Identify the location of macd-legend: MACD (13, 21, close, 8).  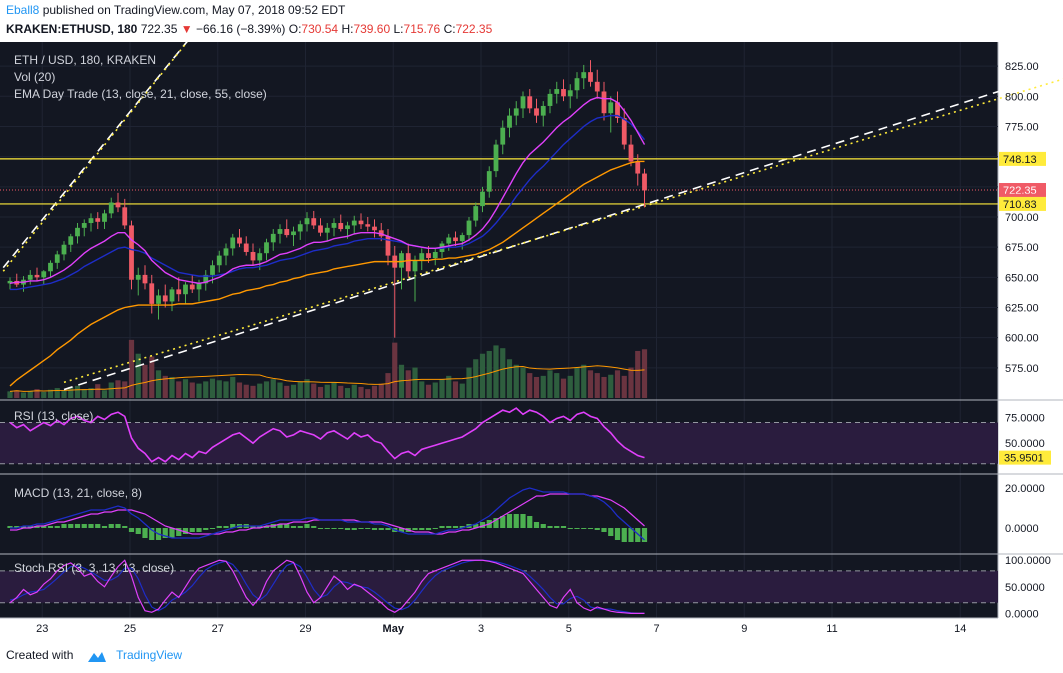
(78, 493).